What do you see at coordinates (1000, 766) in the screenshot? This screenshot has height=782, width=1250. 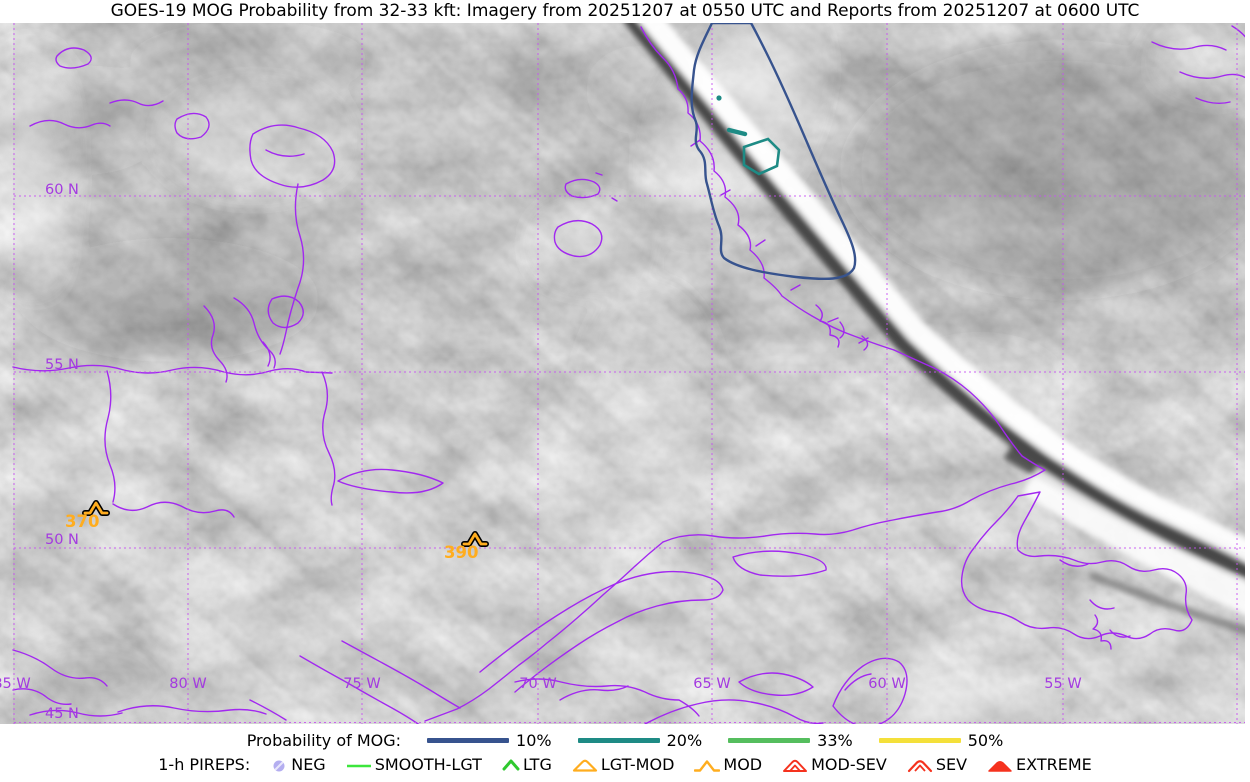 I see `extreme-icon` at bounding box center [1000, 766].